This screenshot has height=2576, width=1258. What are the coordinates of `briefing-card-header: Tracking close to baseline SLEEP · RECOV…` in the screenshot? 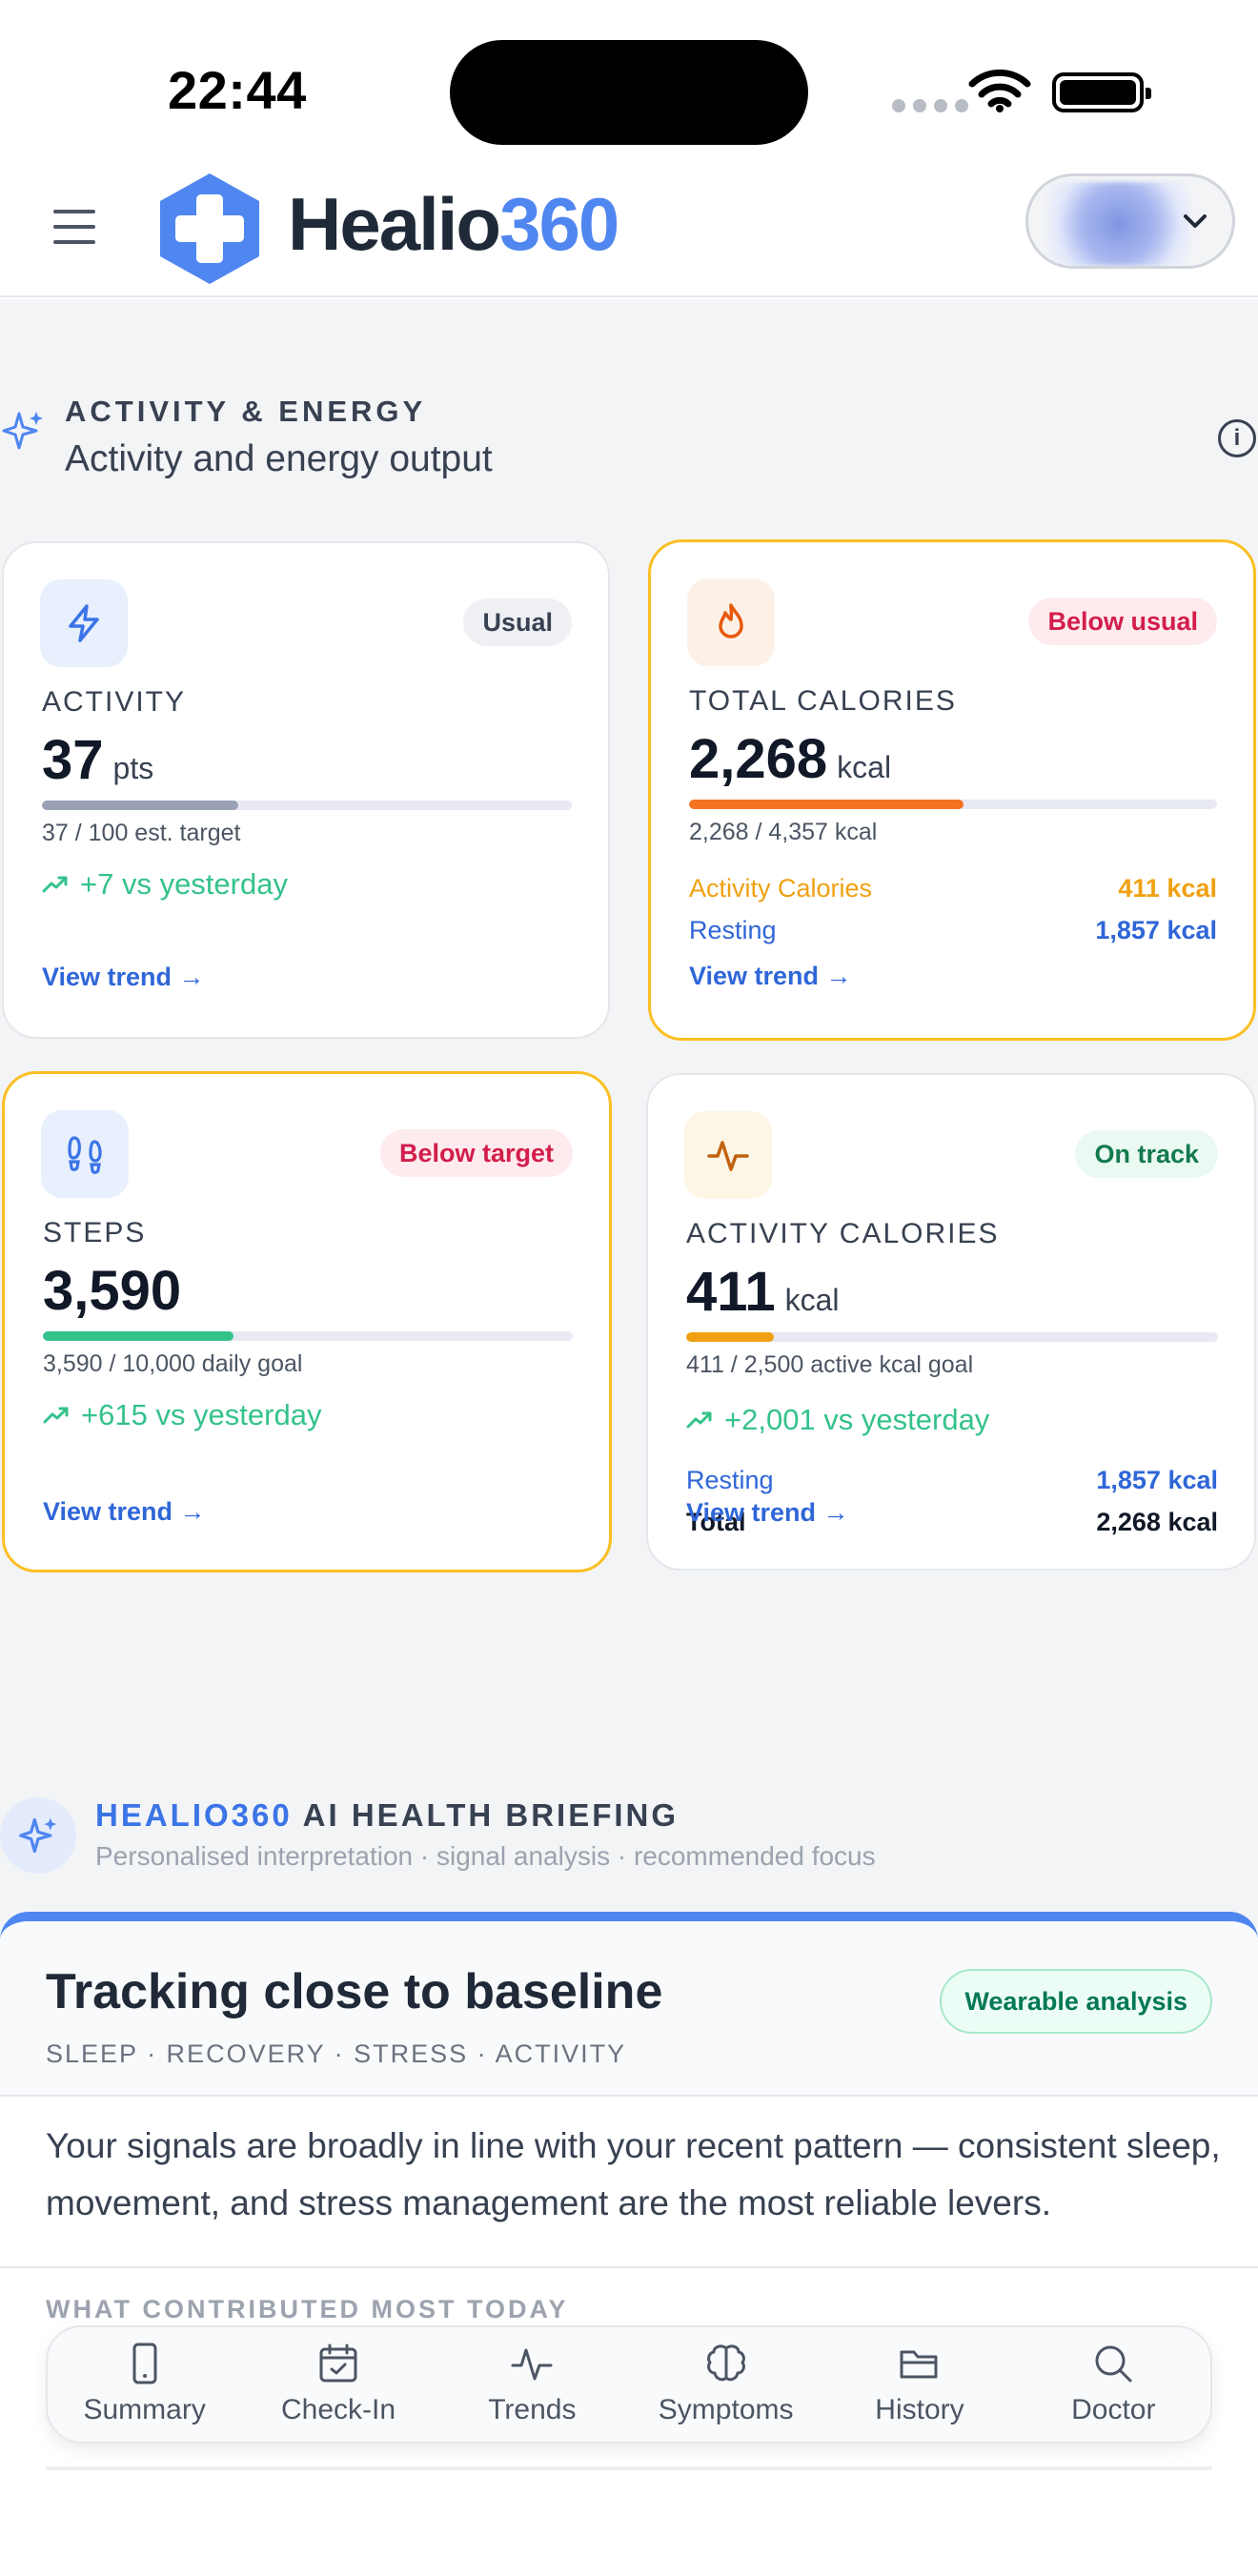 It's located at (629, 2009).